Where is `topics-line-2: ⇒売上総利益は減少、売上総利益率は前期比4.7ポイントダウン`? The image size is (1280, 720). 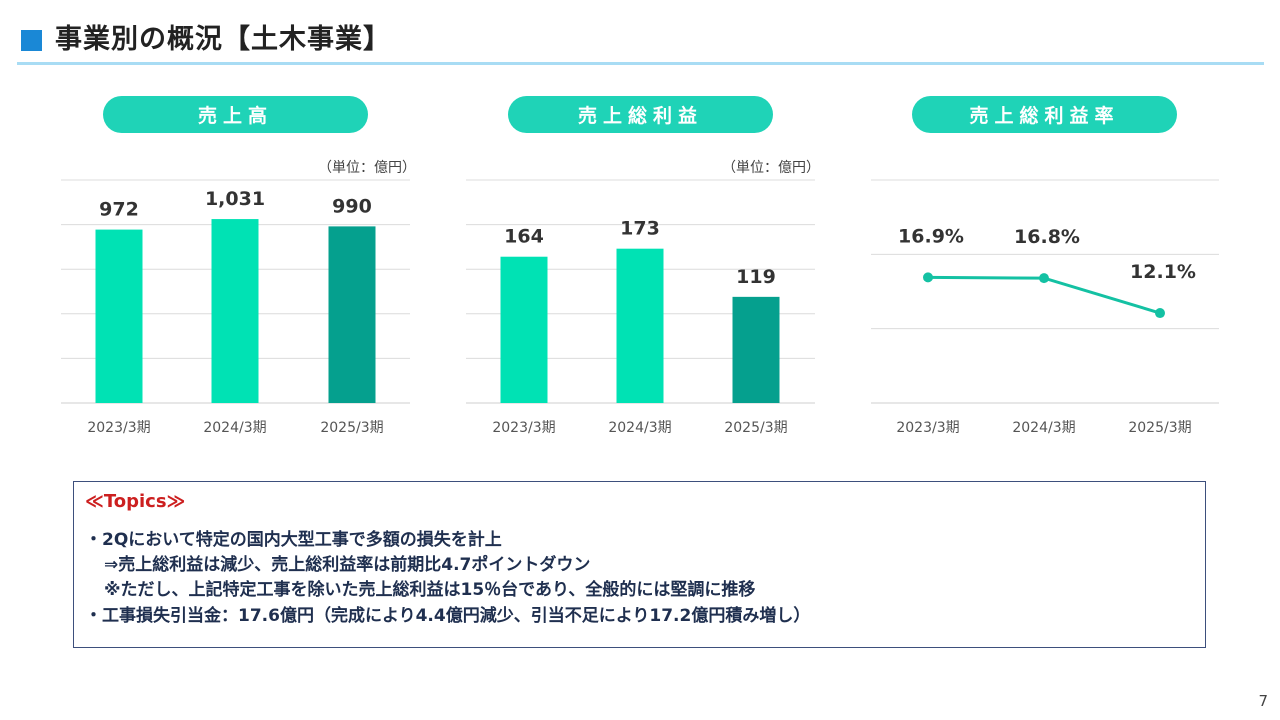 topics-line-2: ⇒売上総利益は減少、売上総利益率は前期比4.7ポイントダウン is located at coordinates (347, 565).